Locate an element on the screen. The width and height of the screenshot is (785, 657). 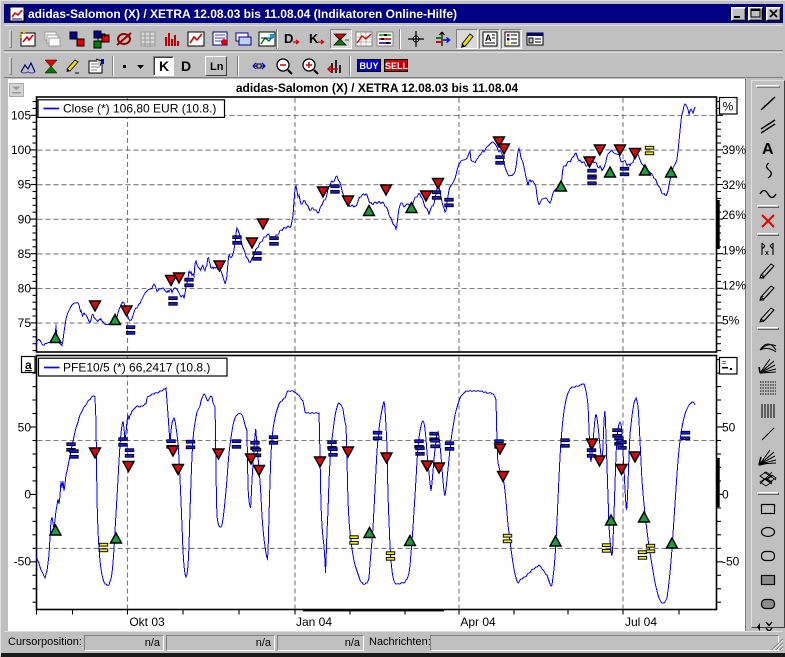
svg-text: Jul 04 is located at coordinates (641, 622).